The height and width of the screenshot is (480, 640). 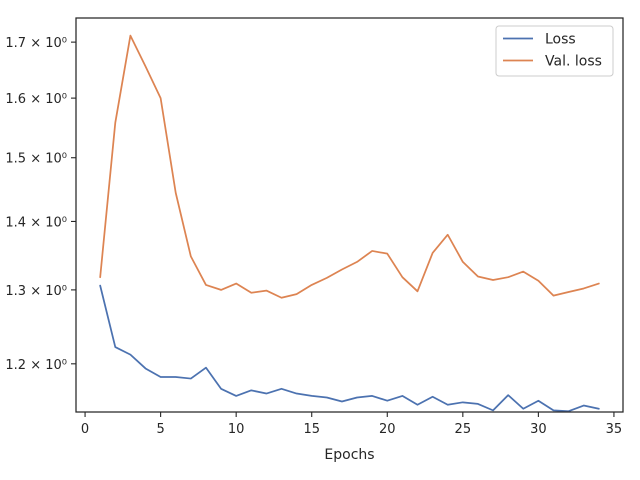 What do you see at coordinates (36, 222) in the screenshot?
I see `y-tick-label: 1.4 × 10⁰` at bounding box center [36, 222].